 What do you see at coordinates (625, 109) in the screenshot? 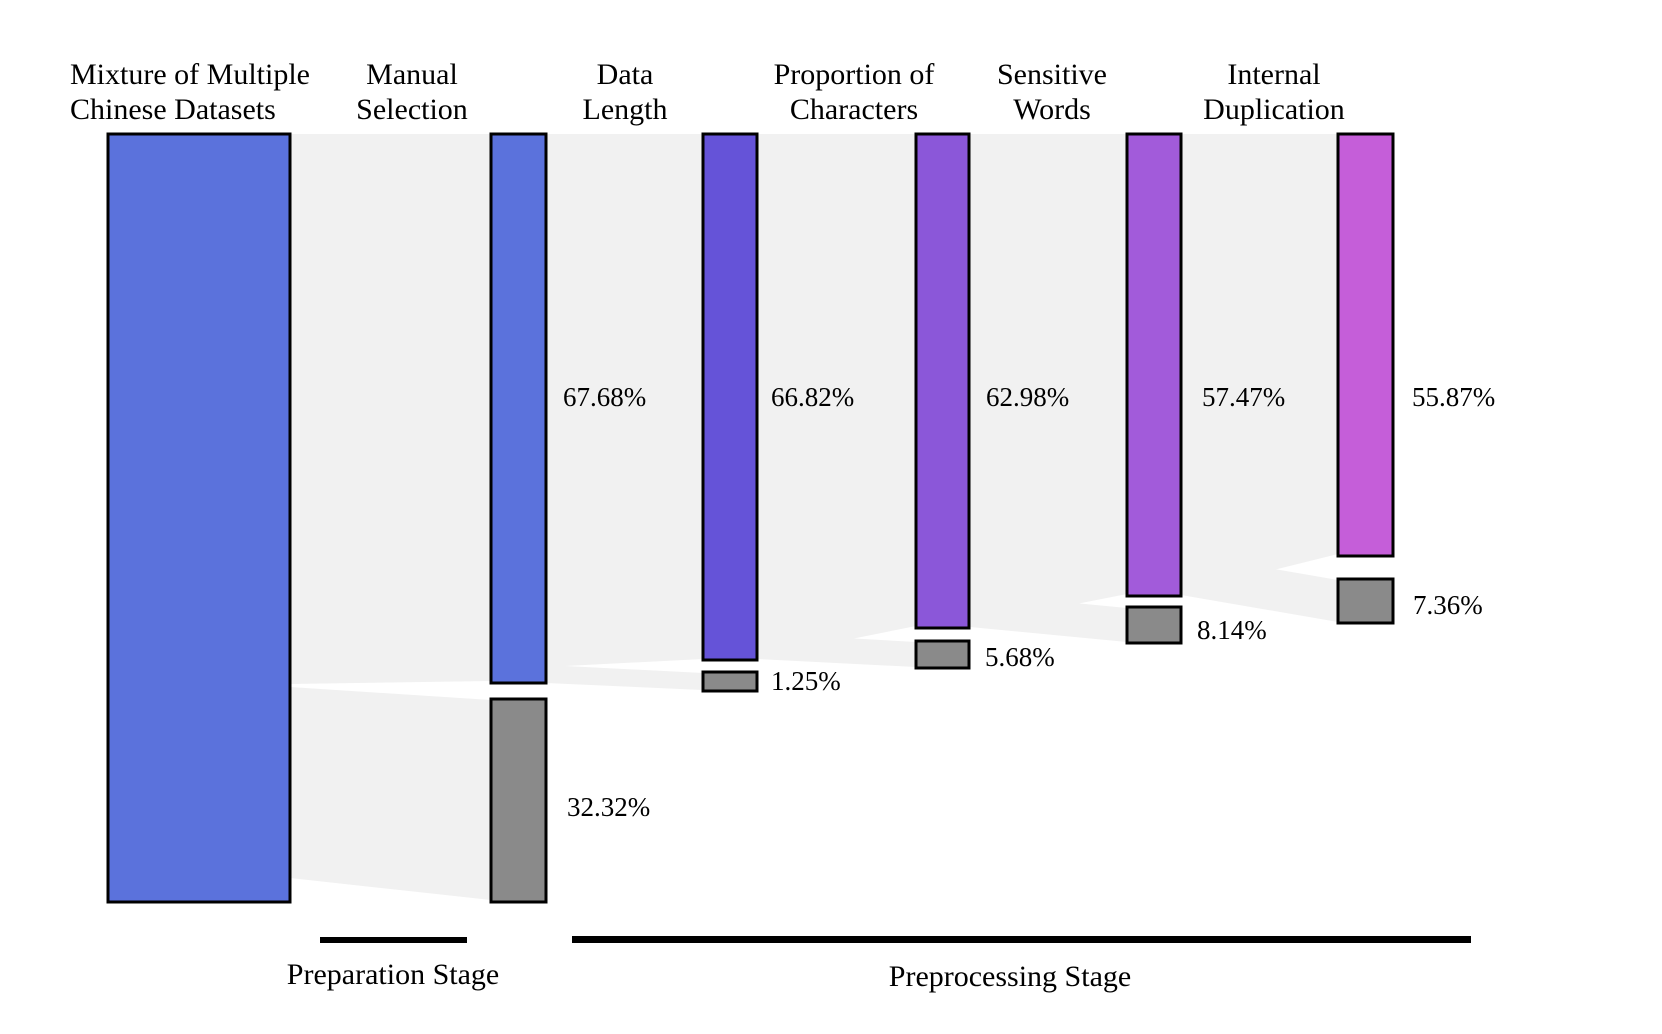
I see `header-data-length-line2: Length` at bounding box center [625, 109].